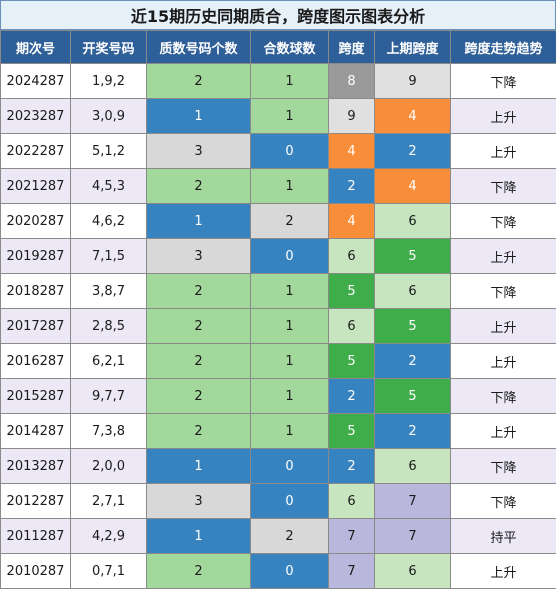  Describe the element at coordinates (35, 396) in the screenshot. I see `issue-cell: 2015287` at that location.